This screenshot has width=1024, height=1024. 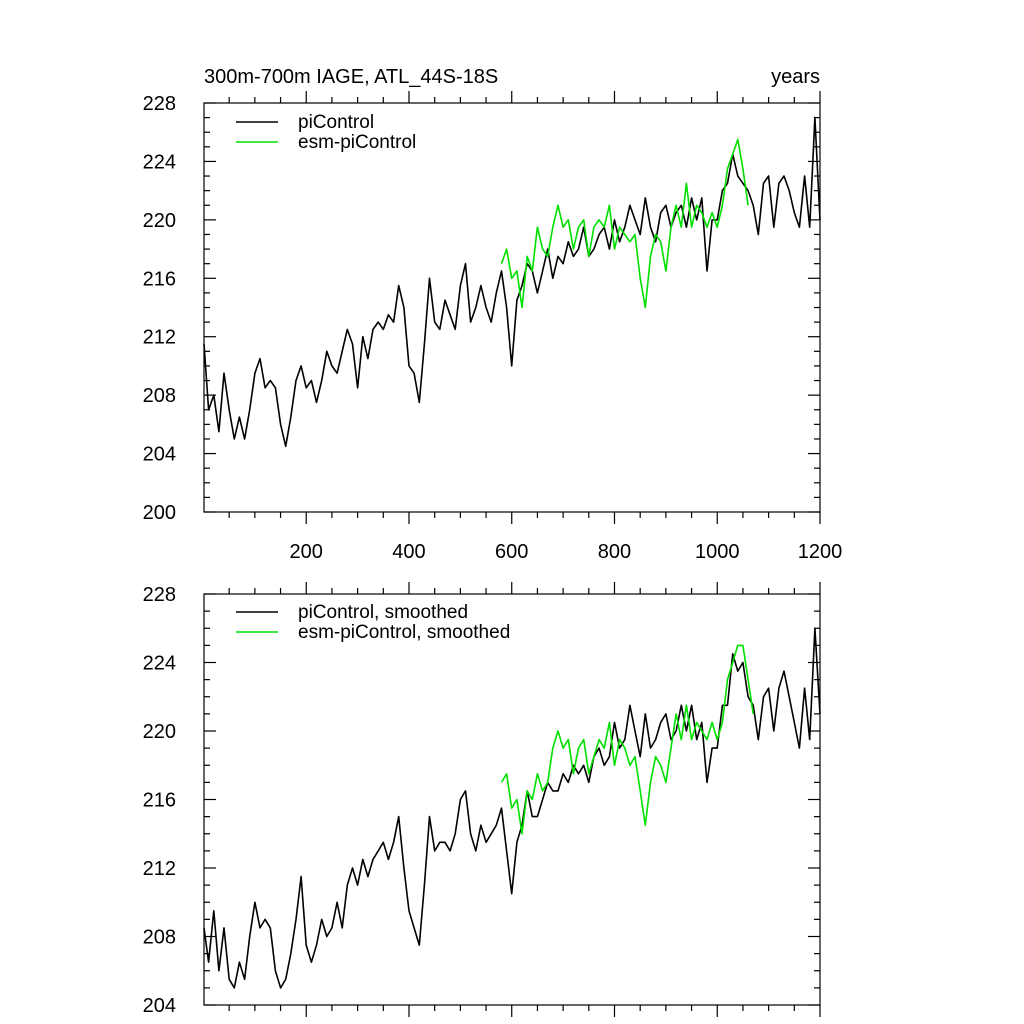 What do you see at coordinates (357, 142) in the screenshot?
I see `legend-label: esm-piControl` at bounding box center [357, 142].